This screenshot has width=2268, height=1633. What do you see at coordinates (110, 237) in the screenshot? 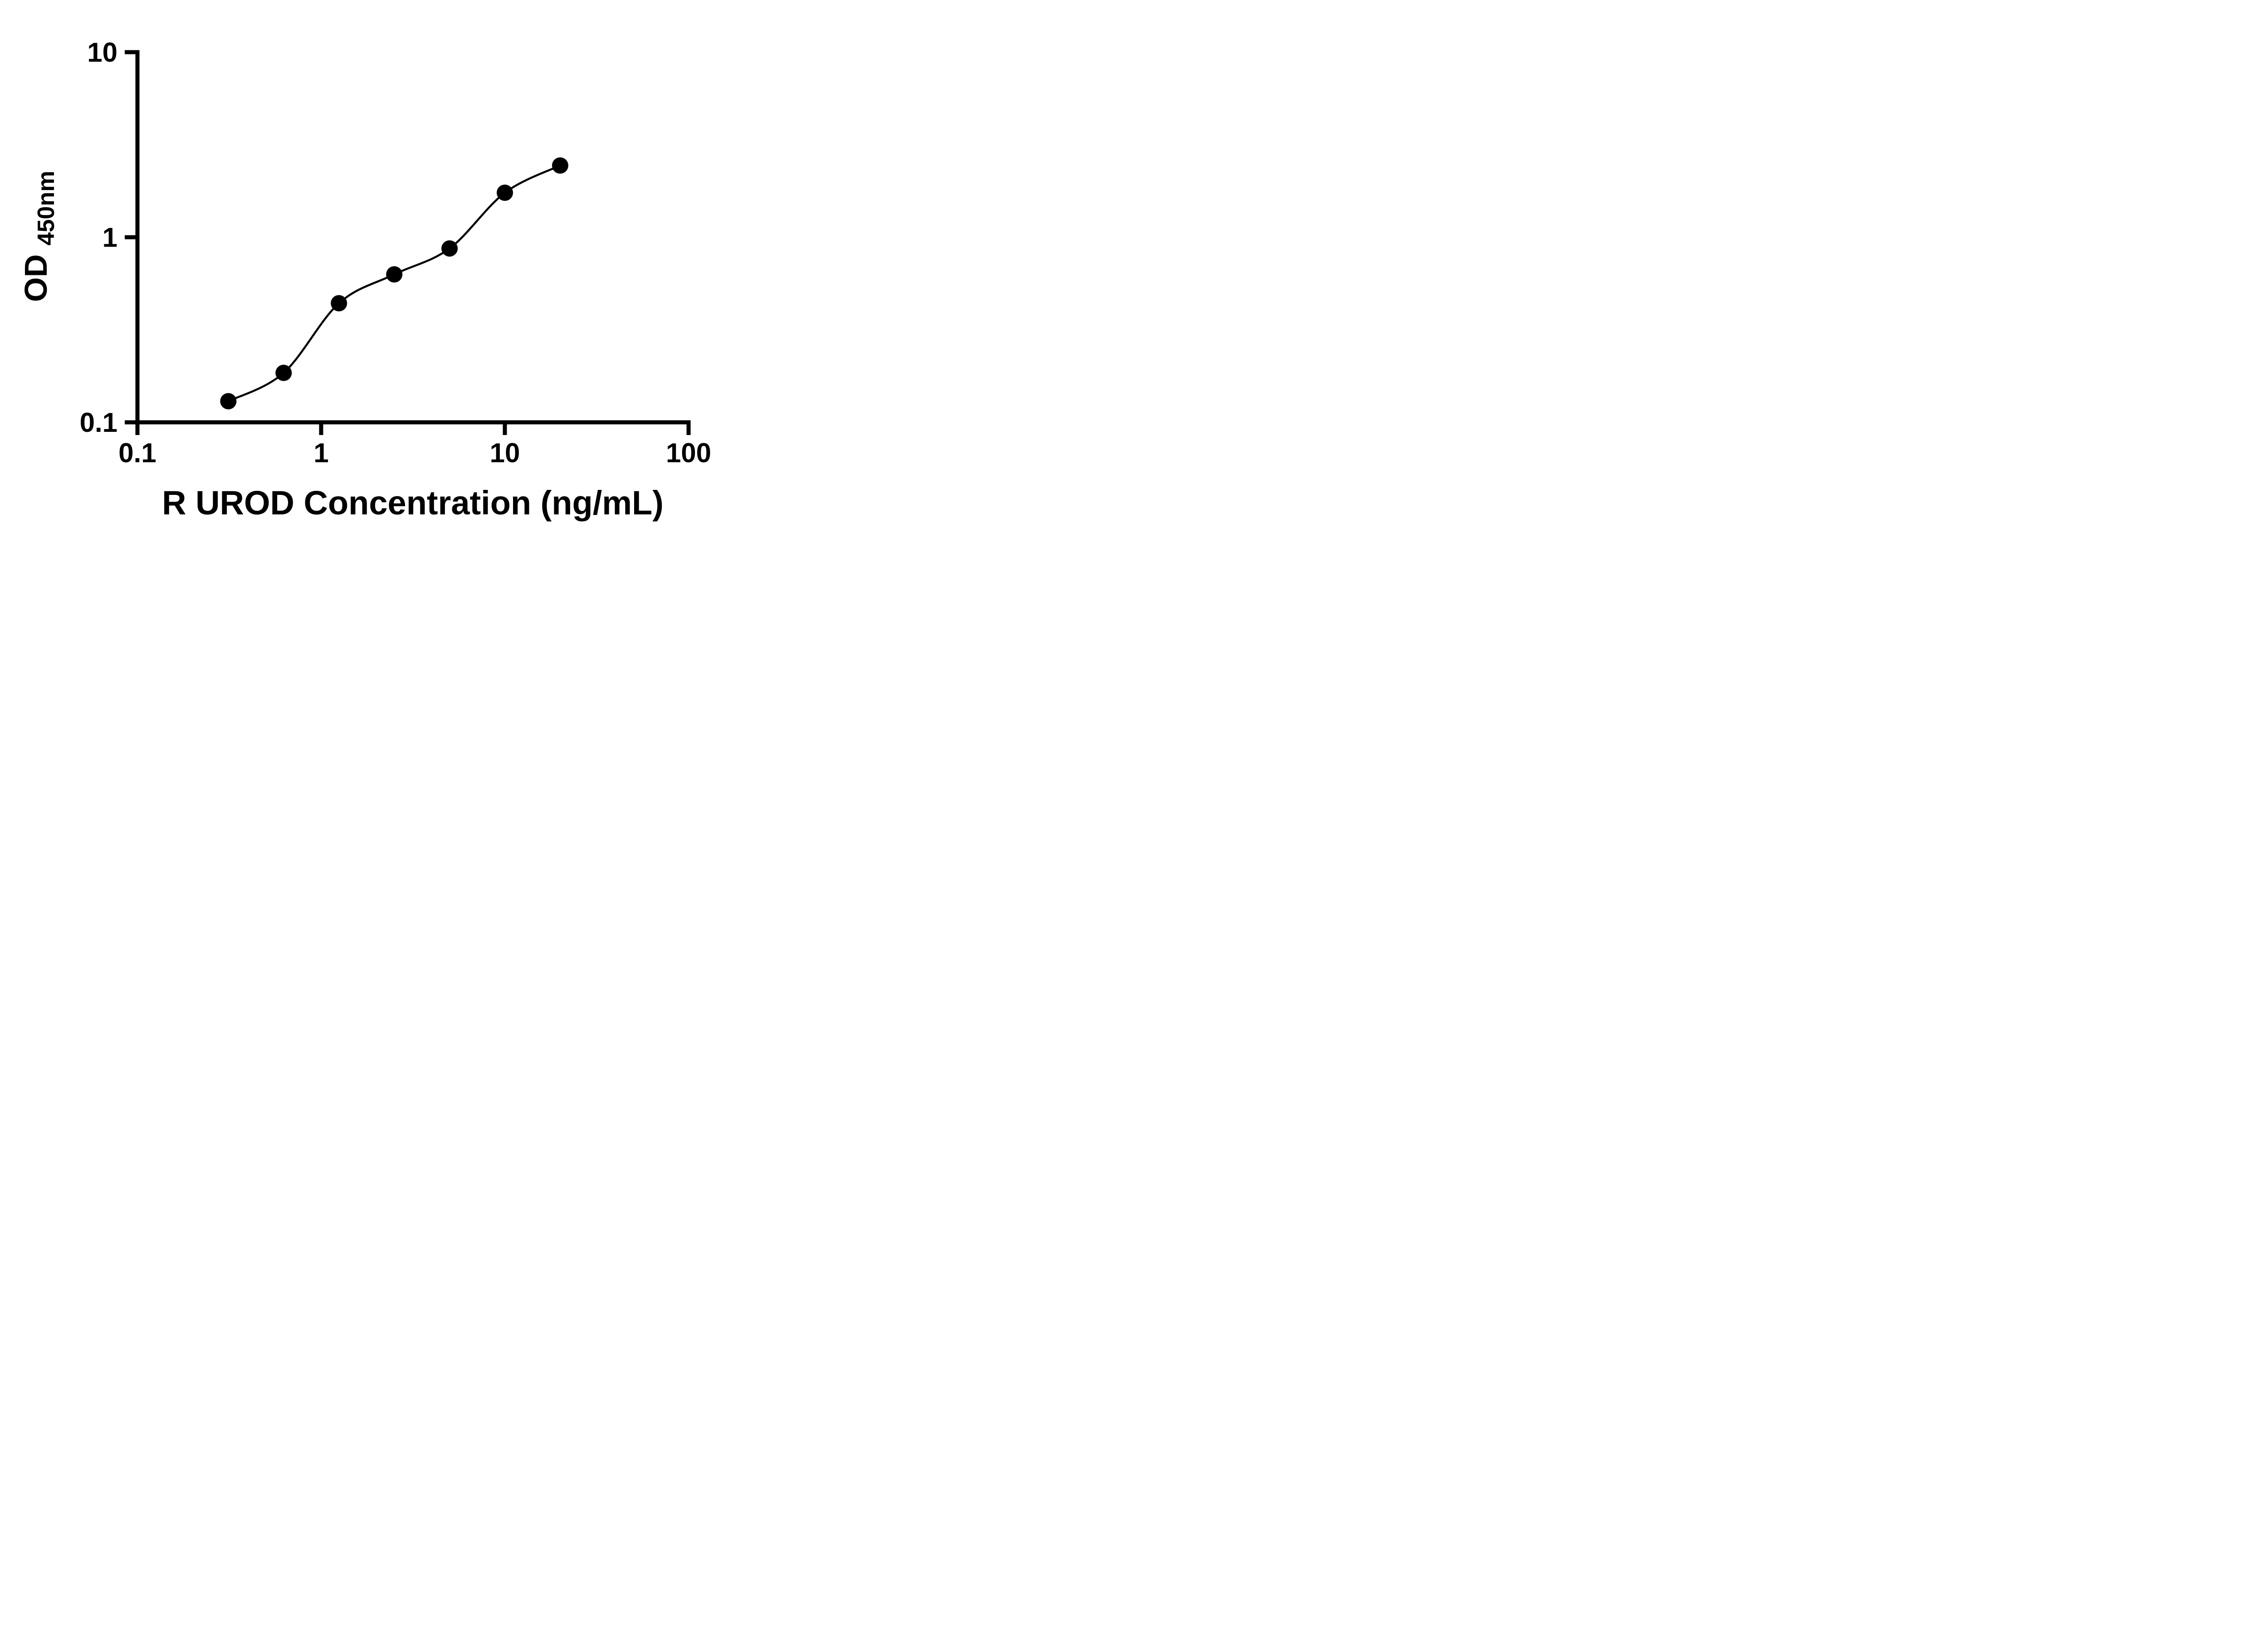
I see `y-tick-label: 1` at bounding box center [110, 237].